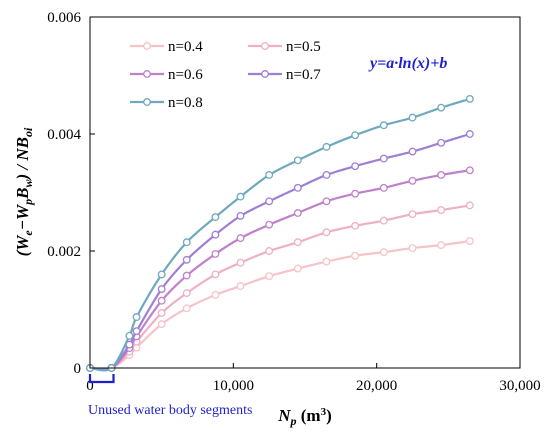 This screenshot has height=435, width=550. I want to click on equation-annotation: y=a·ln(x)+b, so click(407, 63).